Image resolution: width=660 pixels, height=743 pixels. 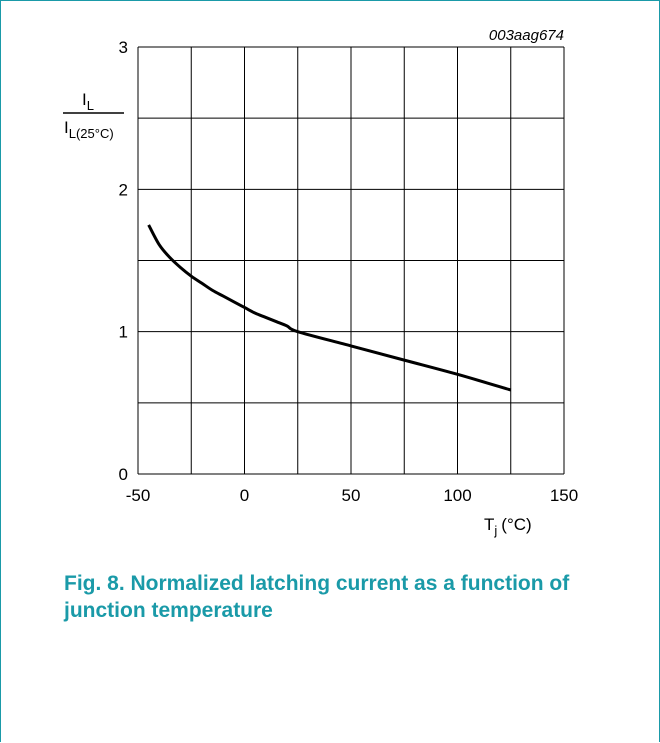 I want to click on x-label-base: T, so click(x=489, y=524).